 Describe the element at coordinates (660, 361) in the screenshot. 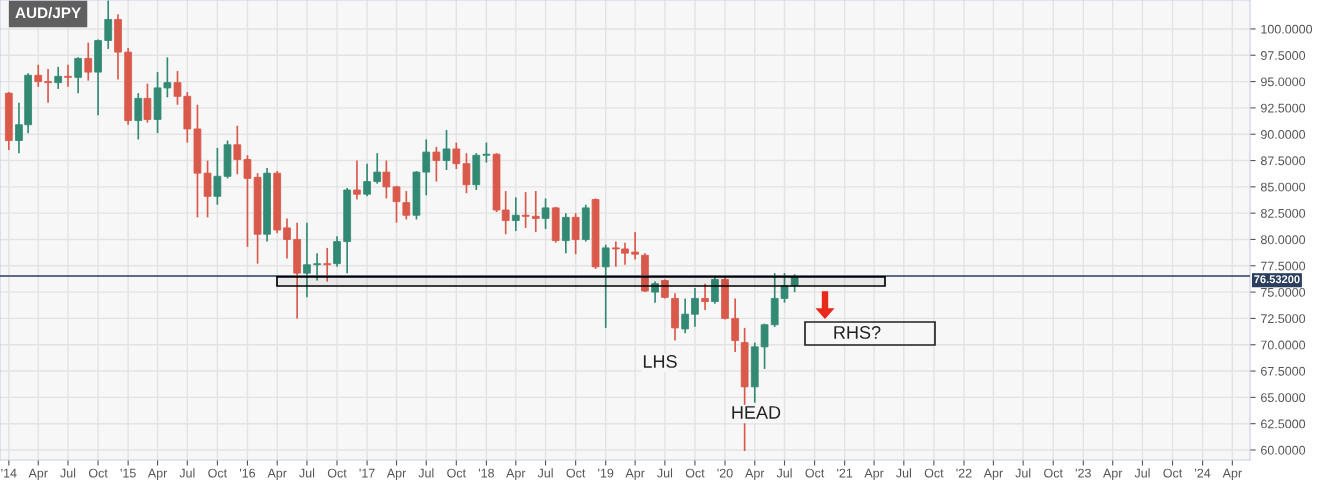

I see `annotation: LHS` at that location.